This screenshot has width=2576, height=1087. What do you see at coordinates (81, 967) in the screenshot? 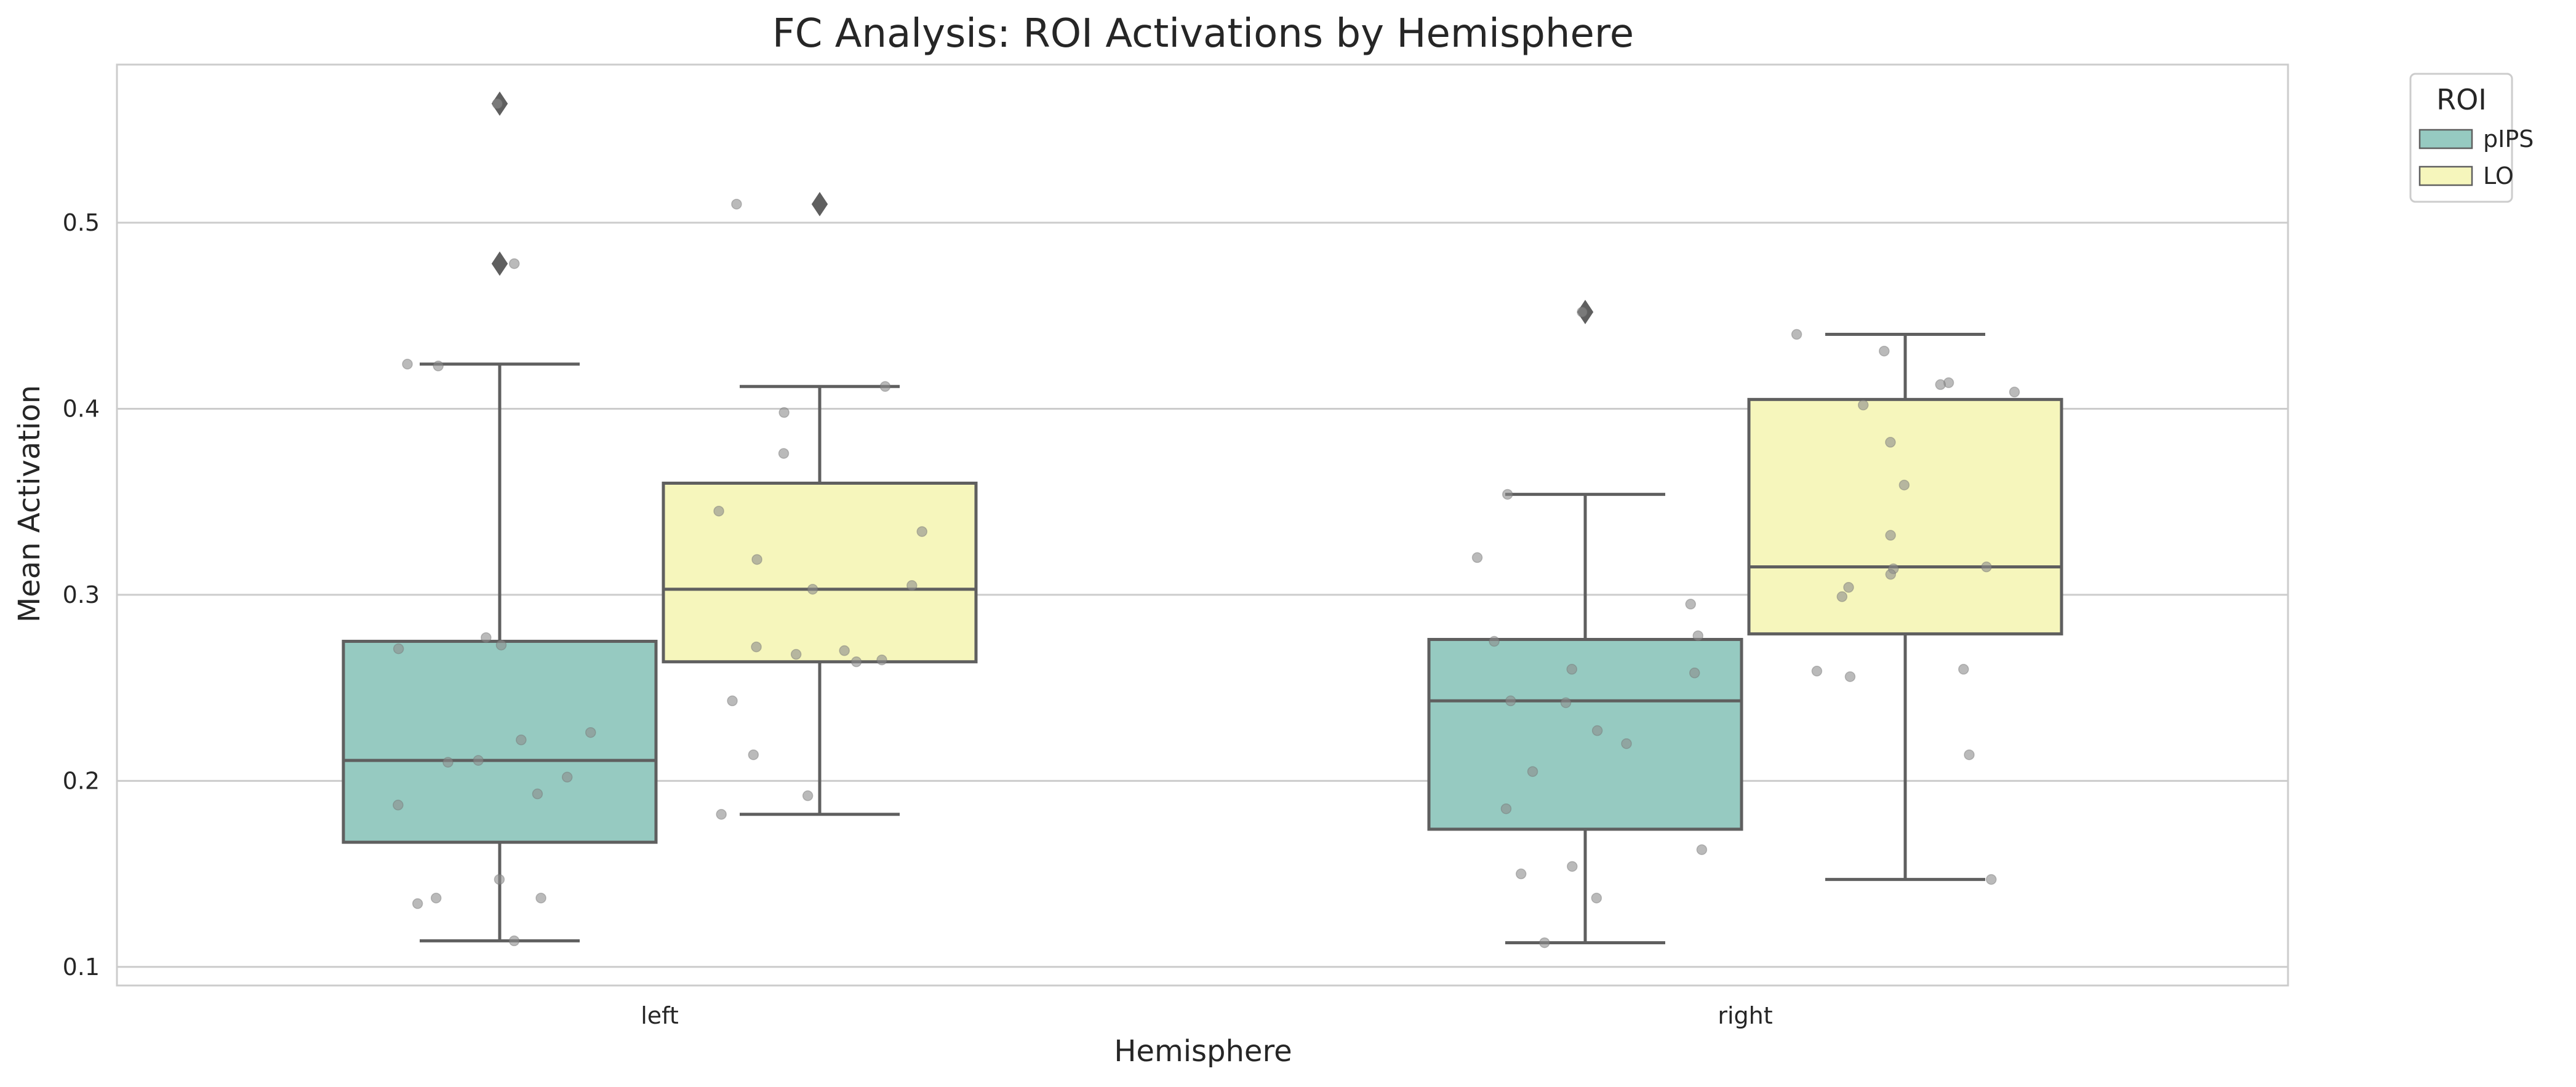
I see `y-tick-label: 0.1` at bounding box center [81, 967].